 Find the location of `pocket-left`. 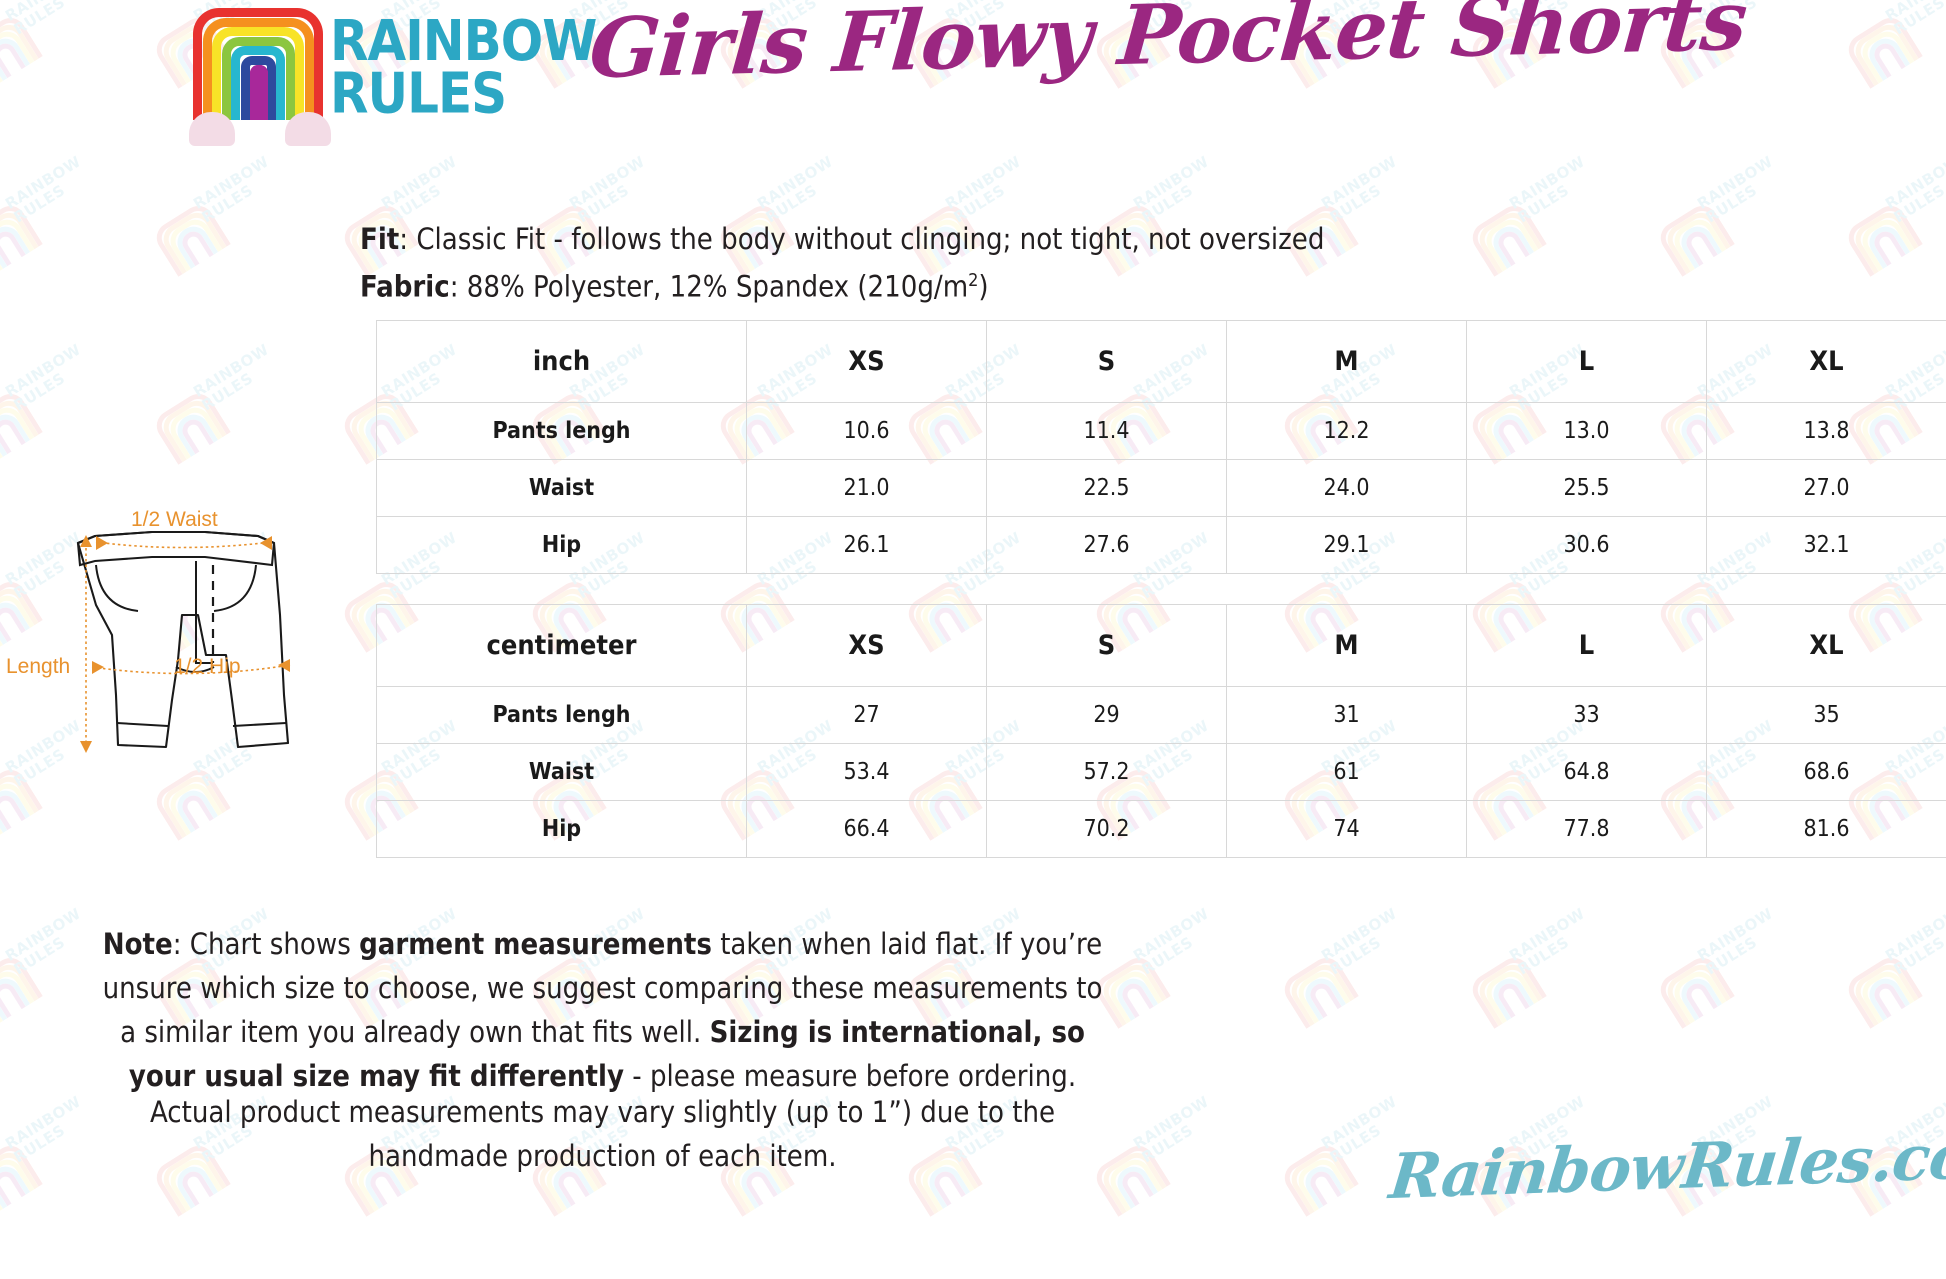

pocket-left is located at coordinates (117, 588).